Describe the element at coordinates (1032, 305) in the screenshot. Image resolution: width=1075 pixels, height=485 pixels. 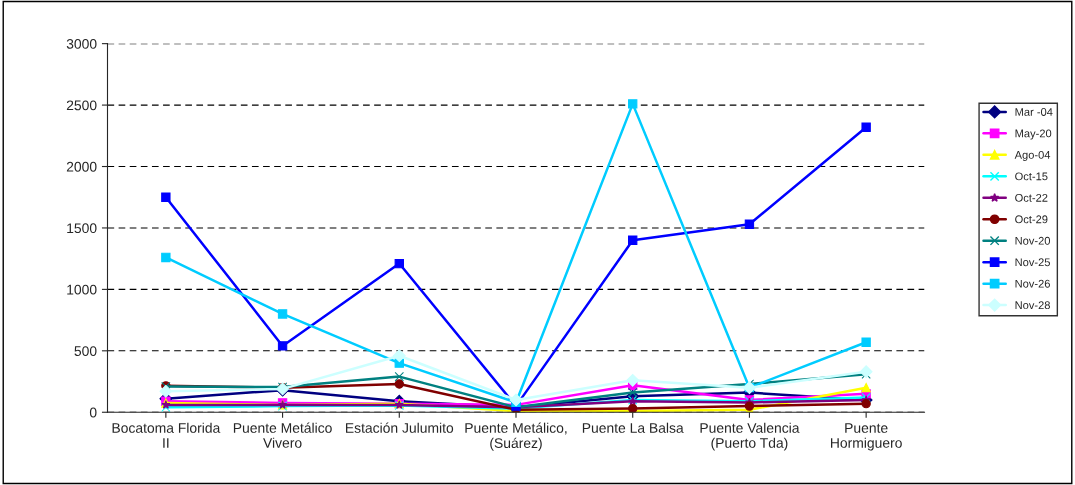
I see `legend-label: Nov-28` at that location.